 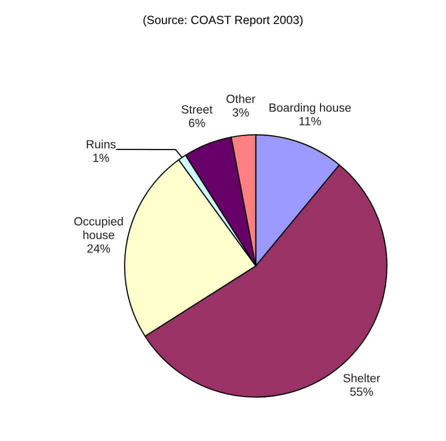 What do you see at coordinates (361, 392) in the screenshot?
I see `data-label: 55%` at bounding box center [361, 392].